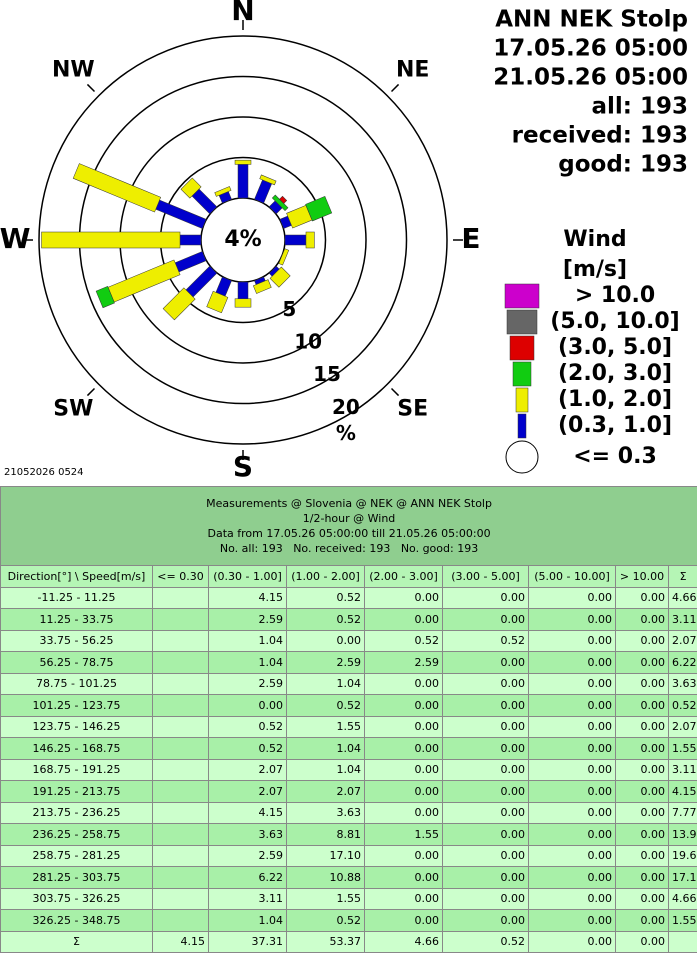  Describe the element at coordinates (615, 347) in the screenshot. I see `legend-label: (3.0, 5.0]` at that location.